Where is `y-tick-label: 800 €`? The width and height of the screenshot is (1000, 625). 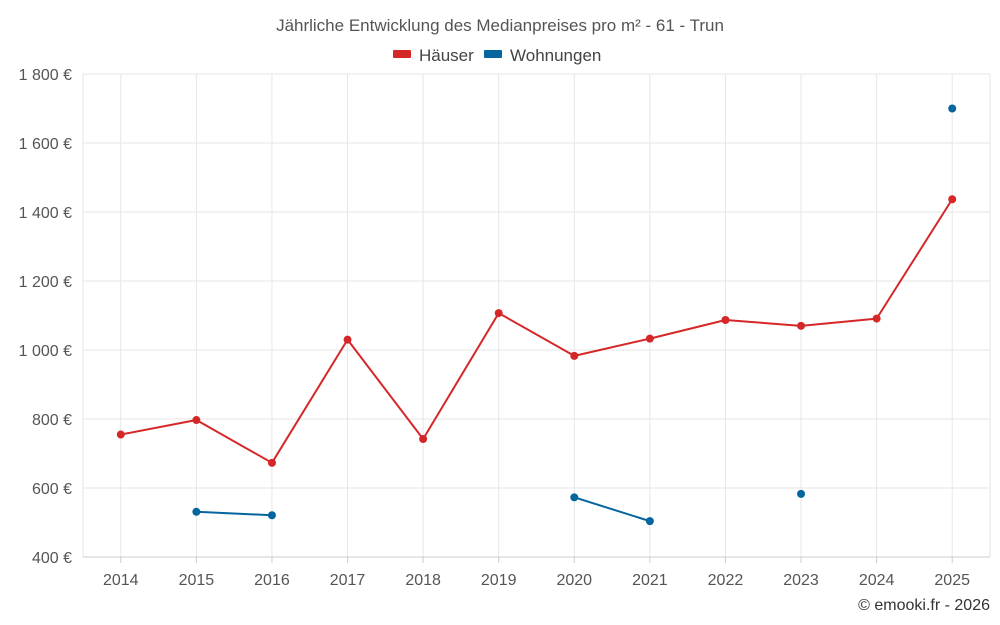 y-tick-label: 800 € is located at coordinates (52, 420).